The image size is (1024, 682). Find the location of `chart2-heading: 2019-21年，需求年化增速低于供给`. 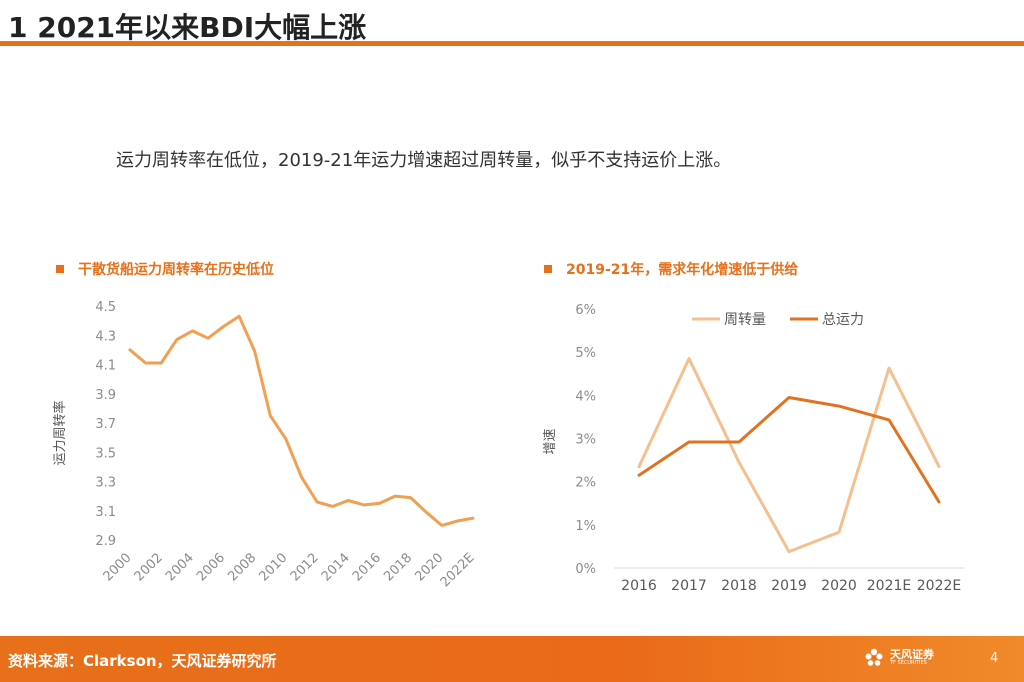

chart2-heading: 2019-21年，需求年化增速低于供给 is located at coordinates (671, 269).